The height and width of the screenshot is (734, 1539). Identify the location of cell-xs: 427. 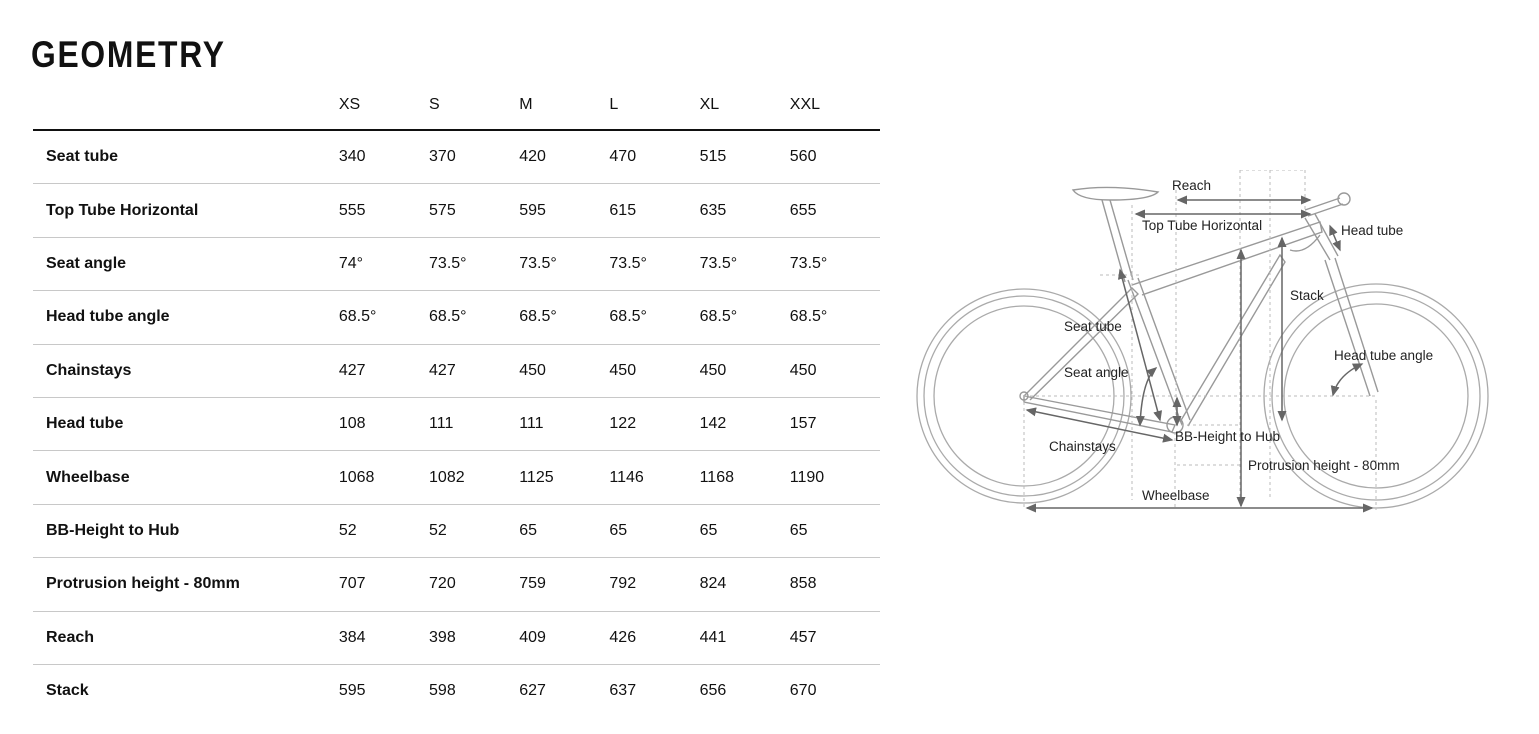
(384, 371).